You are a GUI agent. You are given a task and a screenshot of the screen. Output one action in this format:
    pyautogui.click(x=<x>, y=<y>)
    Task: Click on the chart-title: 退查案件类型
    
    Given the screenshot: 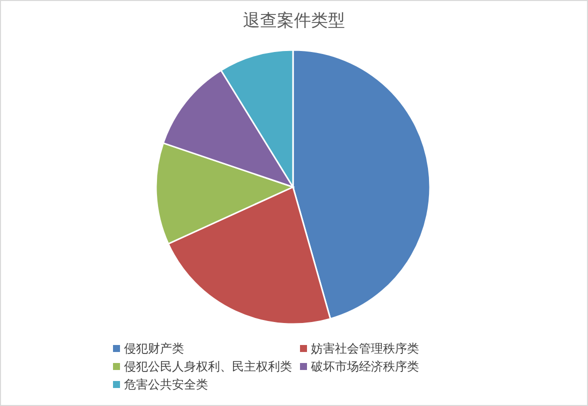 What is the action you would take?
    pyautogui.click(x=294, y=21)
    